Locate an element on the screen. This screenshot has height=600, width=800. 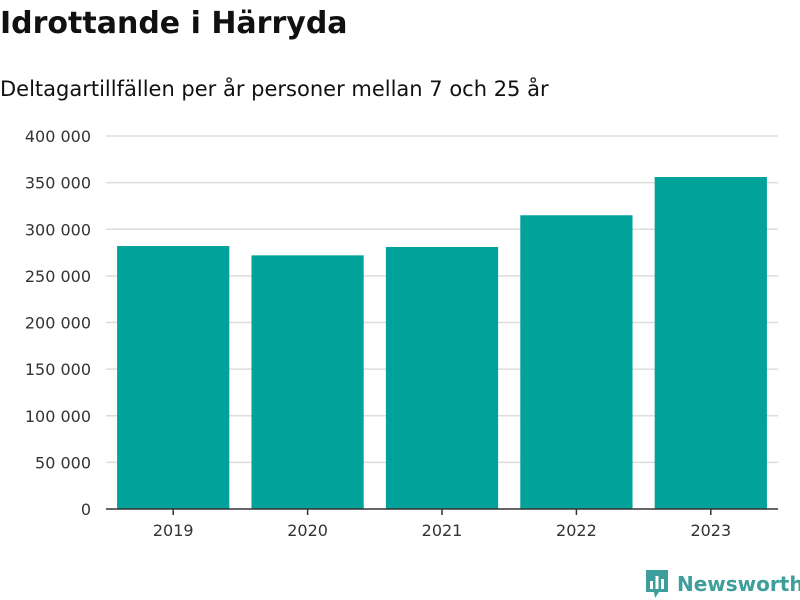
x-tick-label: 2023 is located at coordinates (710, 530).